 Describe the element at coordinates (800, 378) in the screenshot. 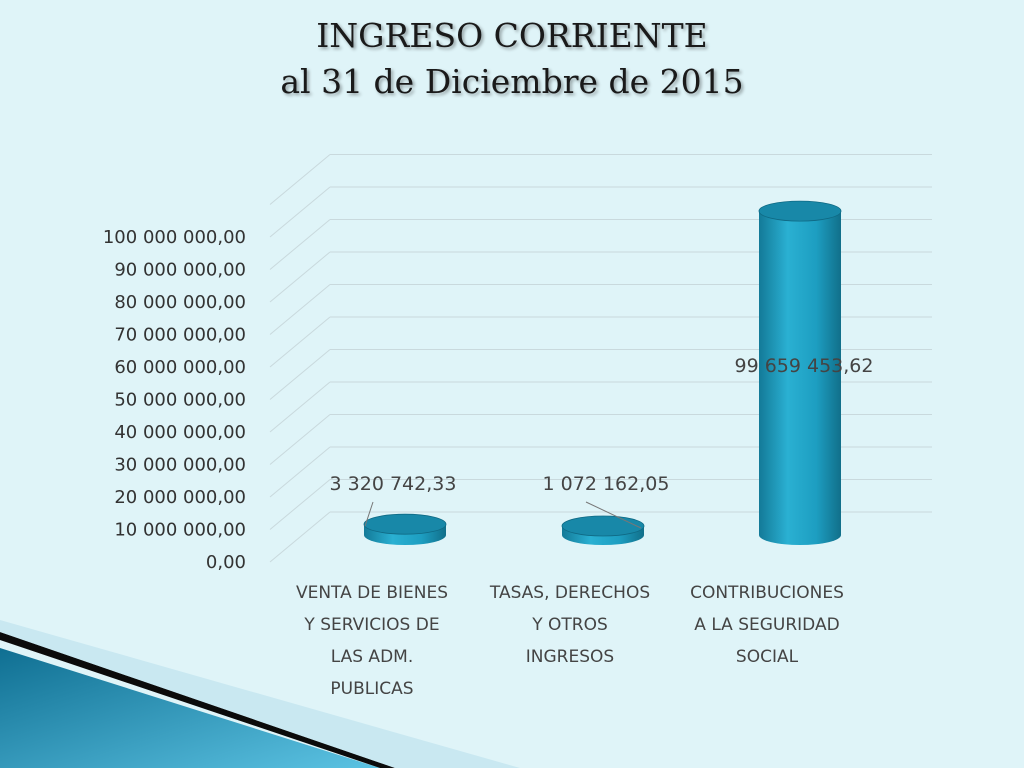

I see `bar-body` at that location.